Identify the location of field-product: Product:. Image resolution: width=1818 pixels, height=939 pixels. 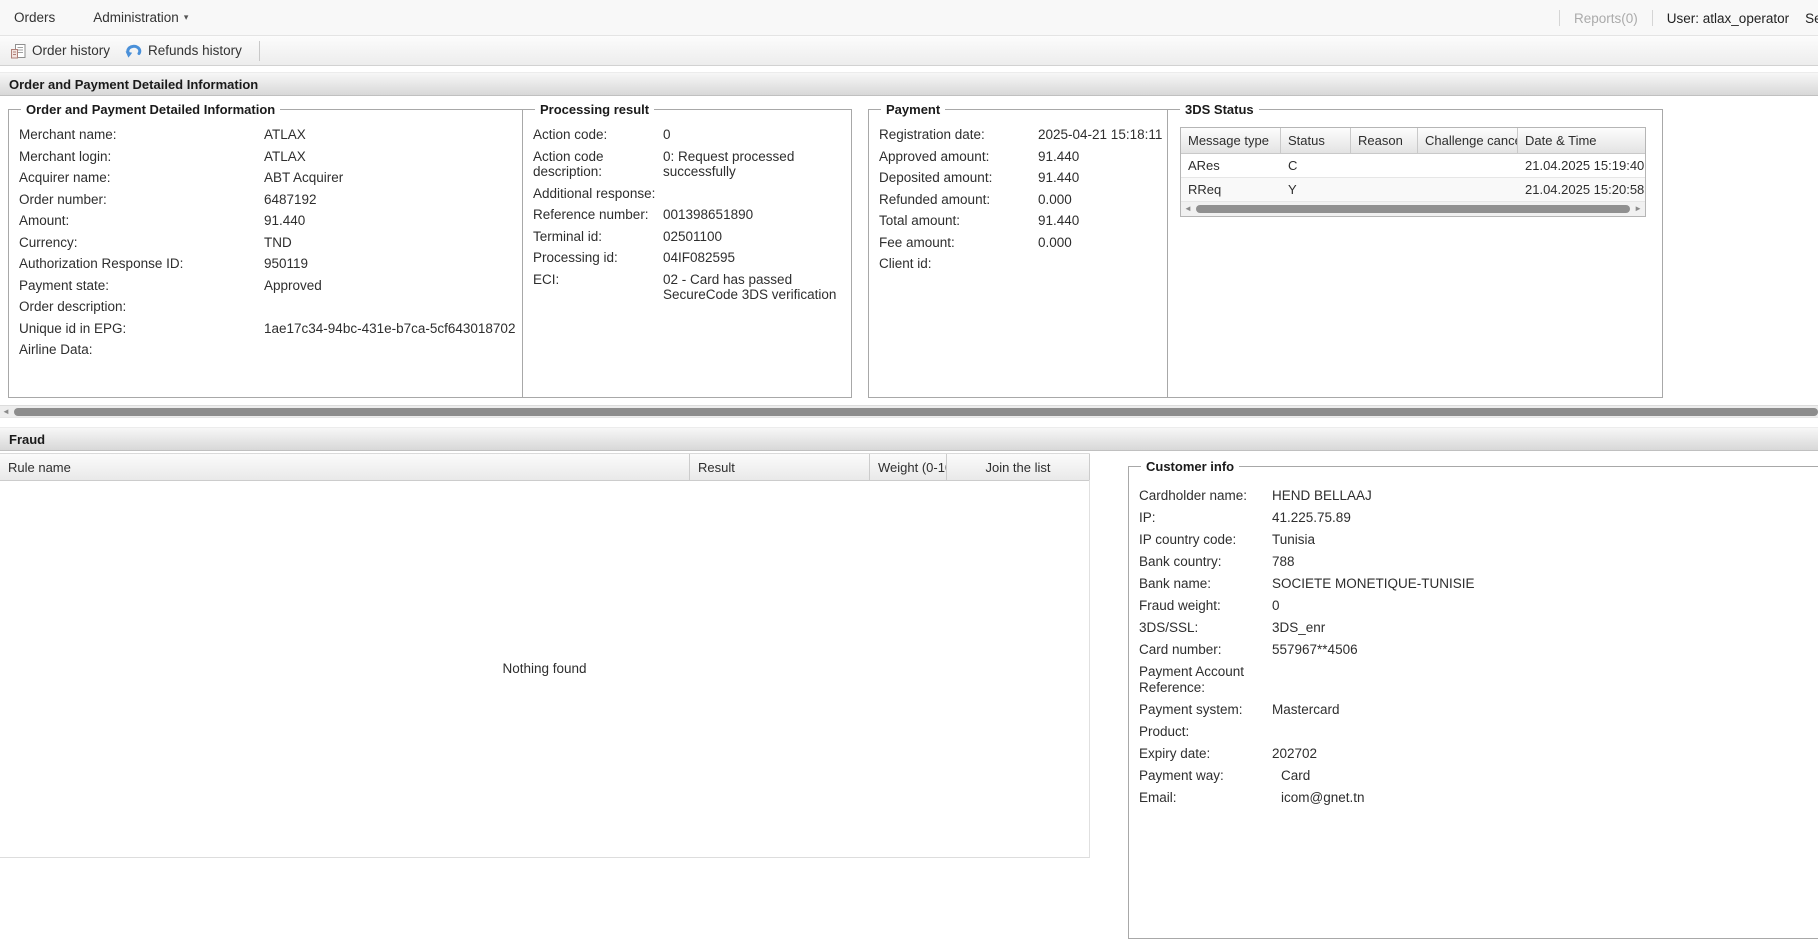
(1164, 731).